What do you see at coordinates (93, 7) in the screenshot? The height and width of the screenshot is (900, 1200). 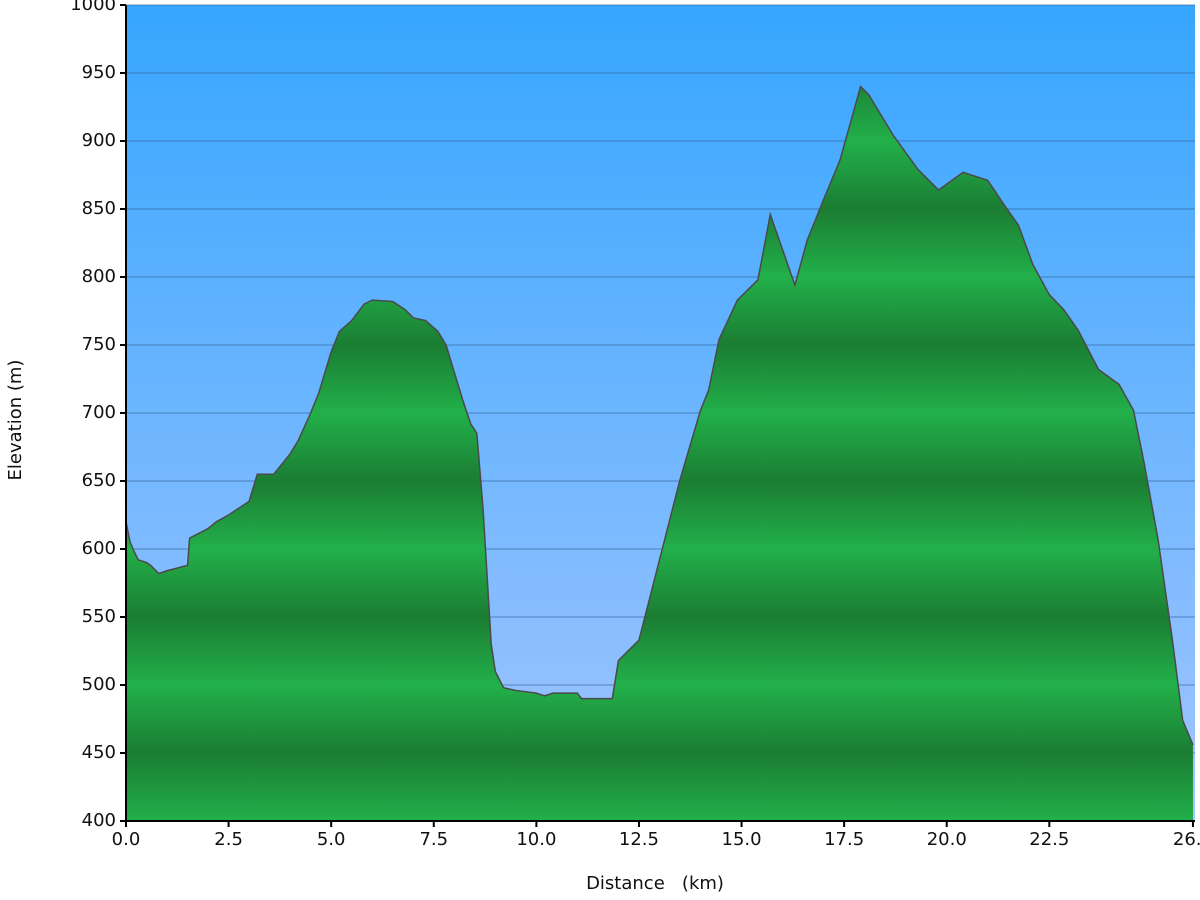 I see `y-tick-label: 1000` at bounding box center [93, 7].